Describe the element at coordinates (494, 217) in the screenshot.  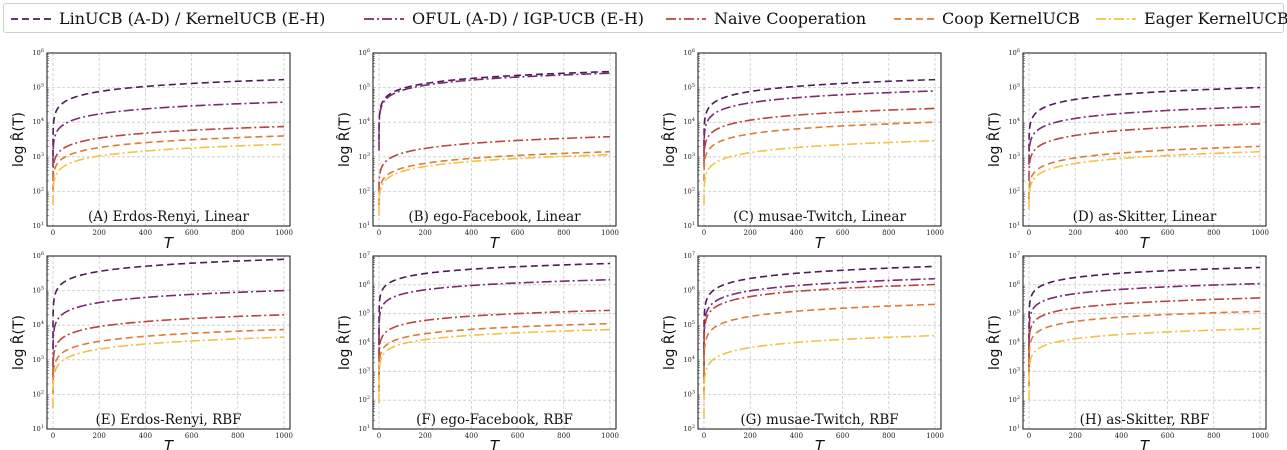
I see `subplot-title: (B) ego-Facebook, Linear` at that location.